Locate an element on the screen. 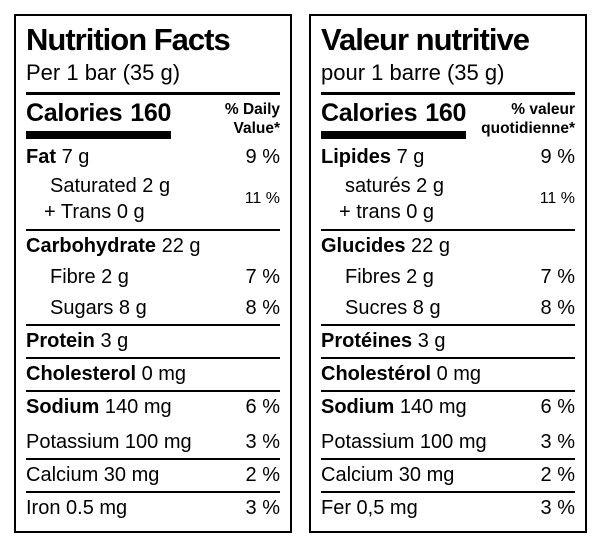 This screenshot has width=600, height=547. trans-line: + trans 0 g is located at coordinates (387, 212).